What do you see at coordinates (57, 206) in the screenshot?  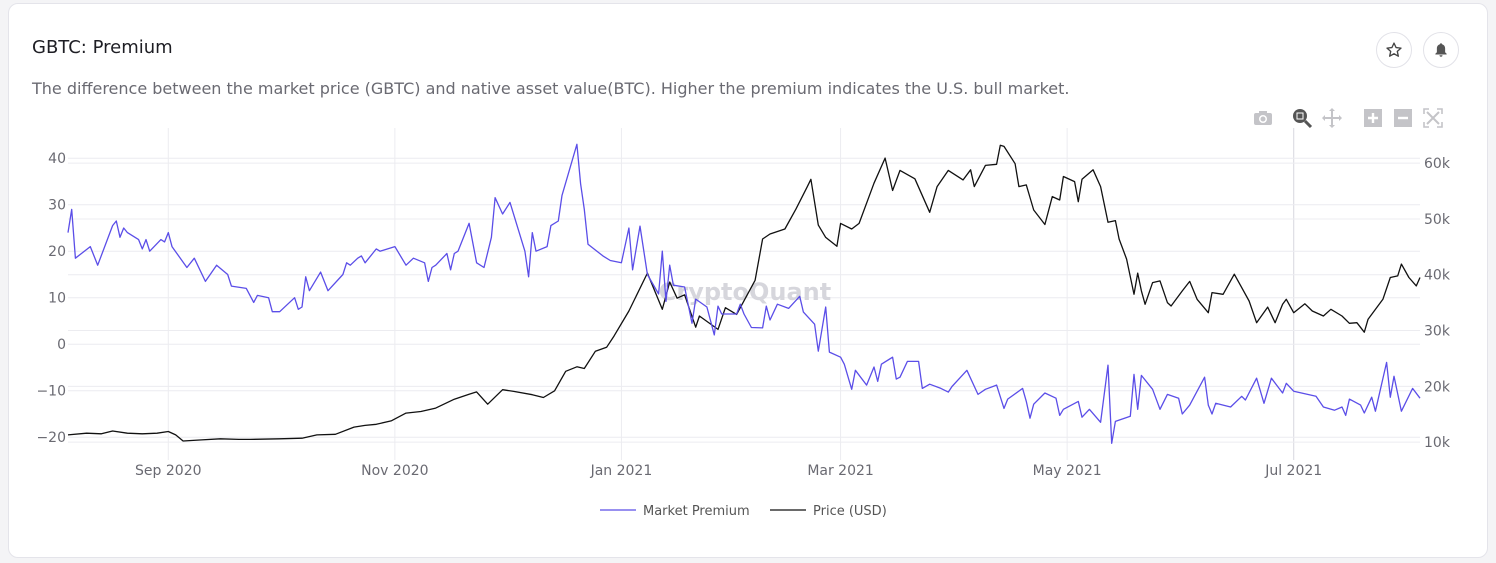 I see `left-y-tick-label: 30` at bounding box center [57, 206].